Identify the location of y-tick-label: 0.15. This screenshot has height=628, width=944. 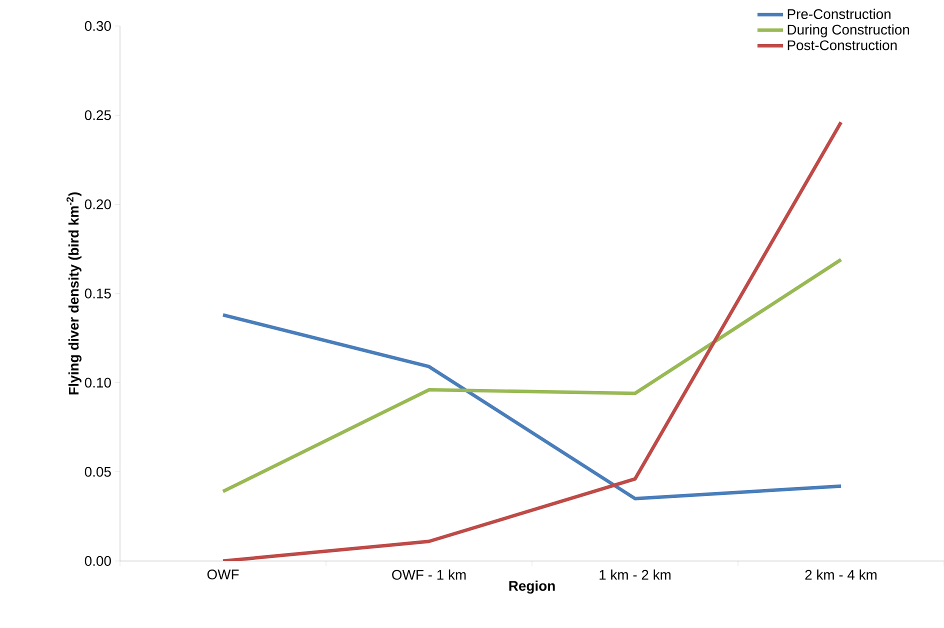
(97, 293).